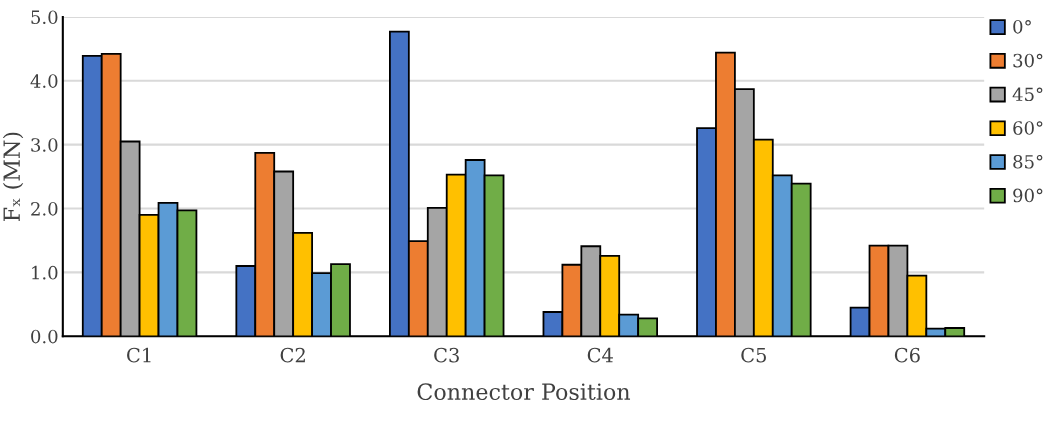  Describe the element at coordinates (44, 336) in the screenshot. I see `y-tick-label: 0.0` at that location.